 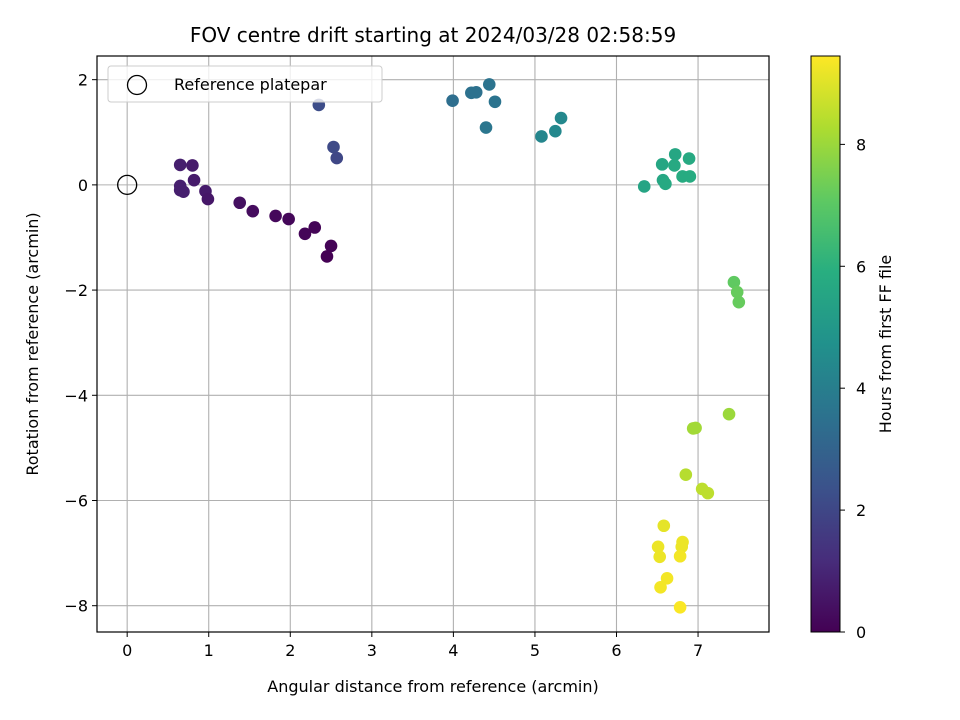 What do you see at coordinates (432, 686) in the screenshot?
I see `x-axis-label: Angular distance from reference (arcmin)` at bounding box center [432, 686].